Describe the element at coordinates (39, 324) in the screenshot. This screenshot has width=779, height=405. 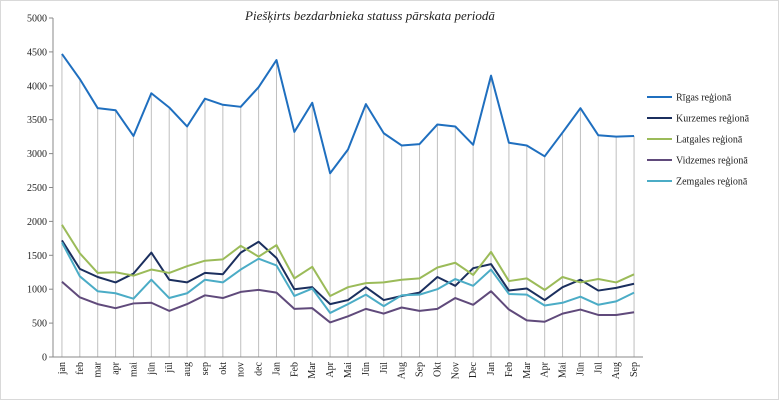
I see `y-tick-label: 500` at that location.